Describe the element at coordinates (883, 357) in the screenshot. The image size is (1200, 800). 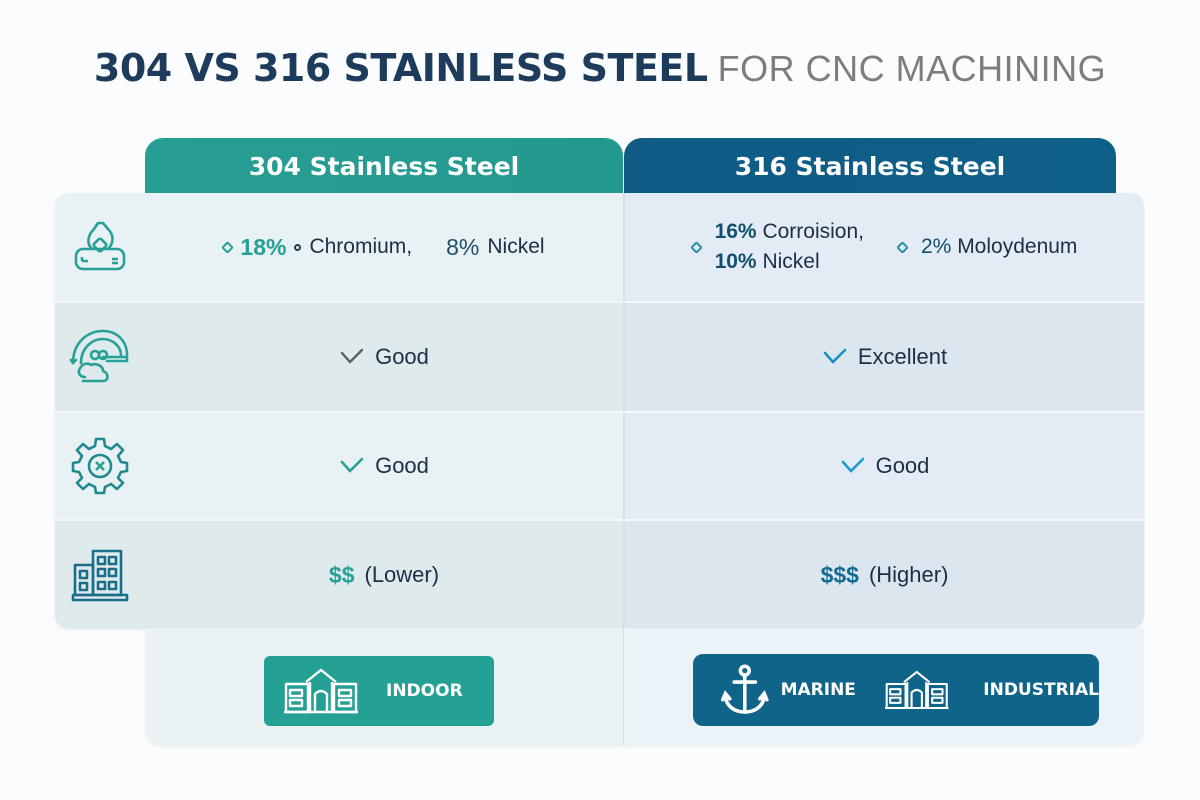
I see `cell-316-corrosion: Excellent` at that location.